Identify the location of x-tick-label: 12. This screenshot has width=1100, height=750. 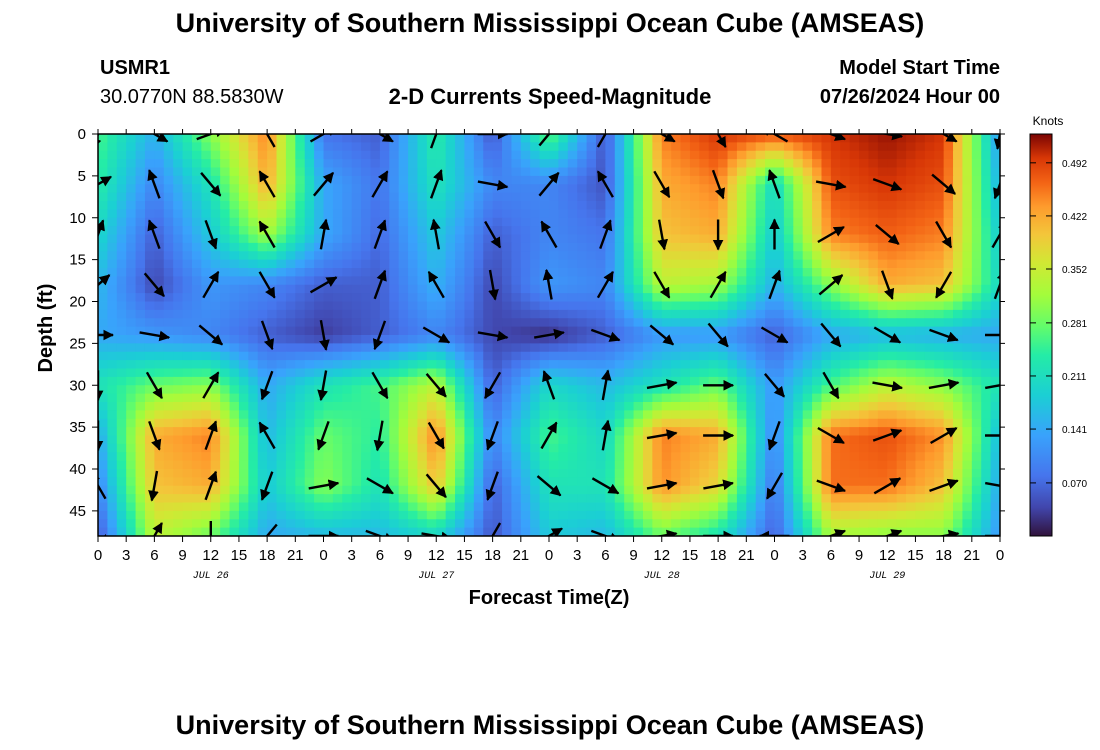
(210, 555).